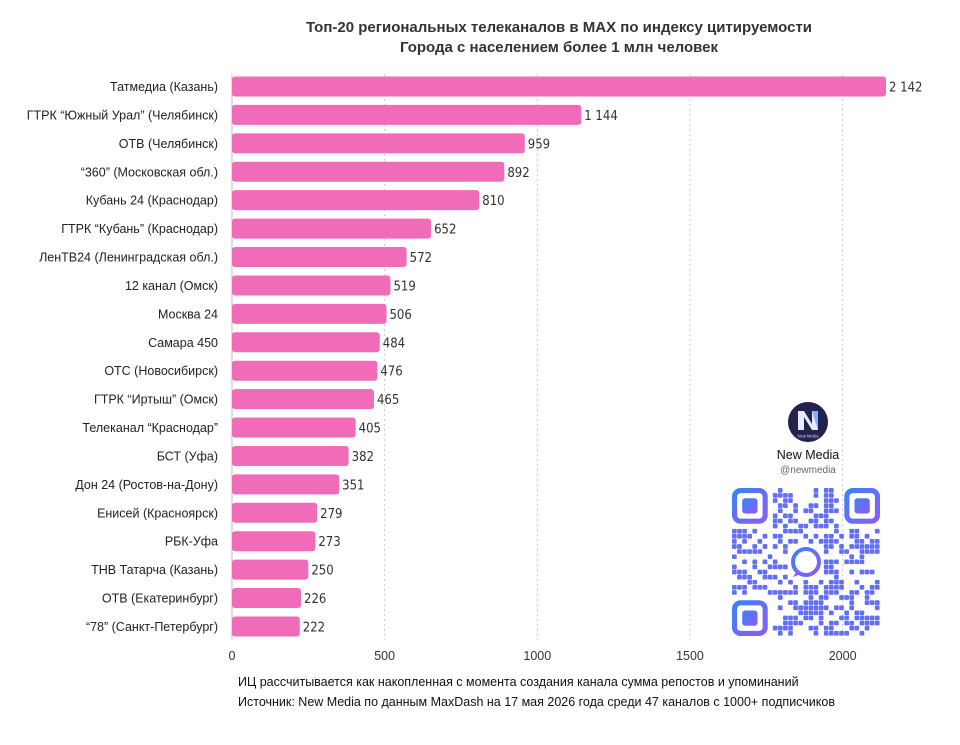 Image resolution: width=960 pixels, height=745 pixels. Describe the element at coordinates (808, 422) in the screenshot. I see `new-media-logo-icon: New Media` at that location.